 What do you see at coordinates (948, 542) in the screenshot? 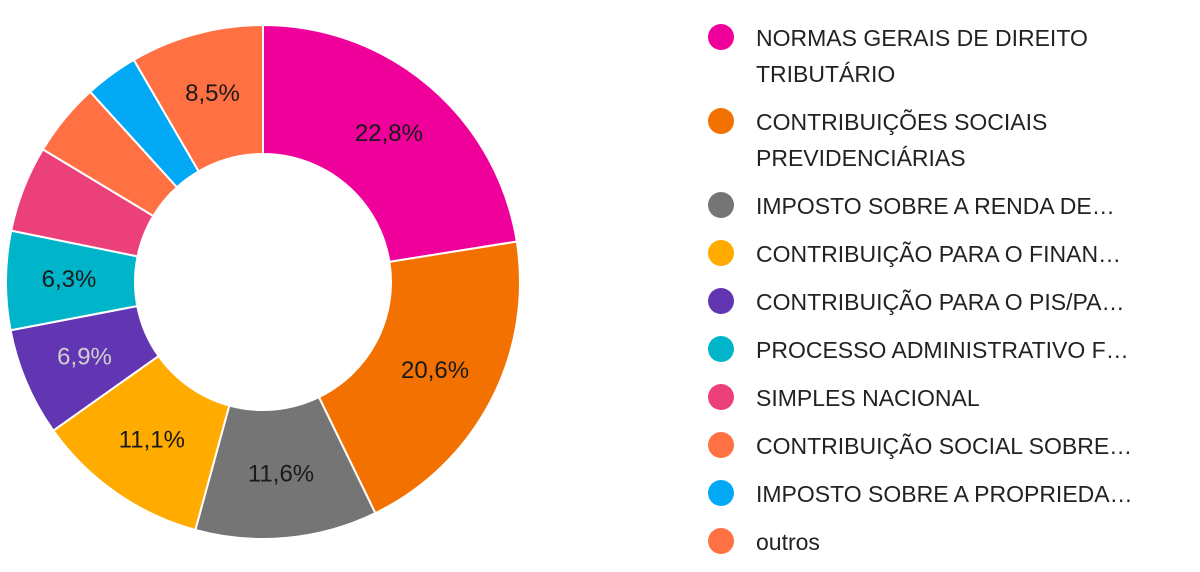
I see `legend-item: outros` at bounding box center [948, 542].